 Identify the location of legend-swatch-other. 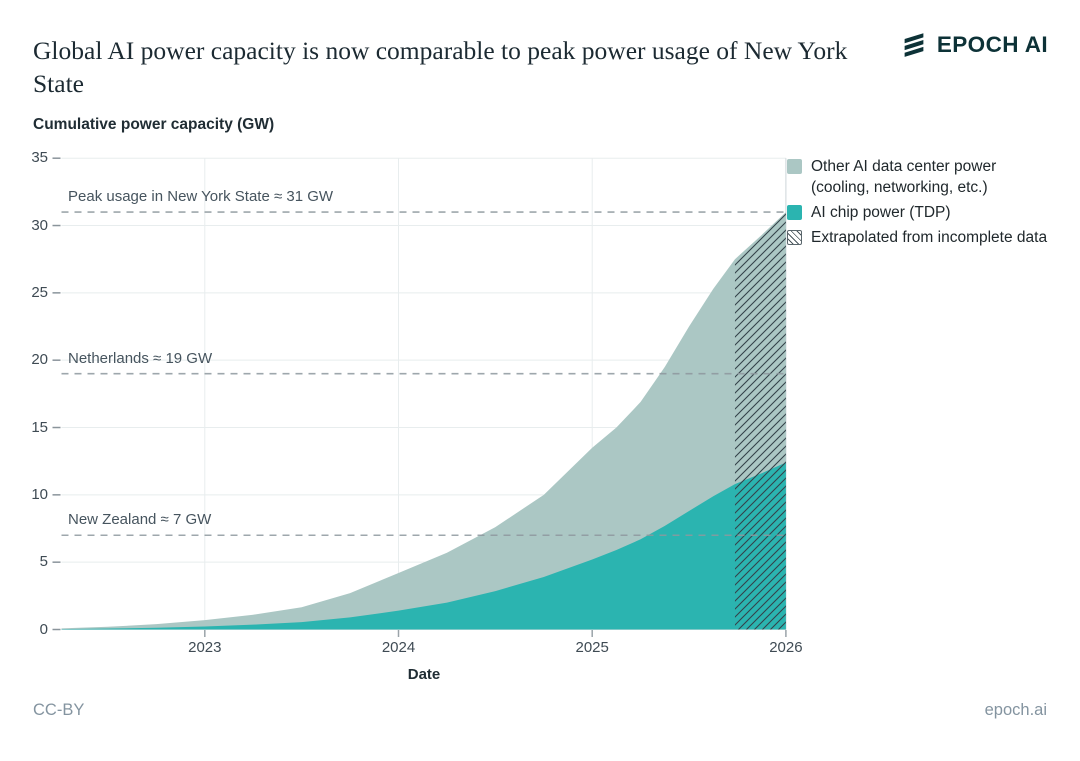
(794, 166).